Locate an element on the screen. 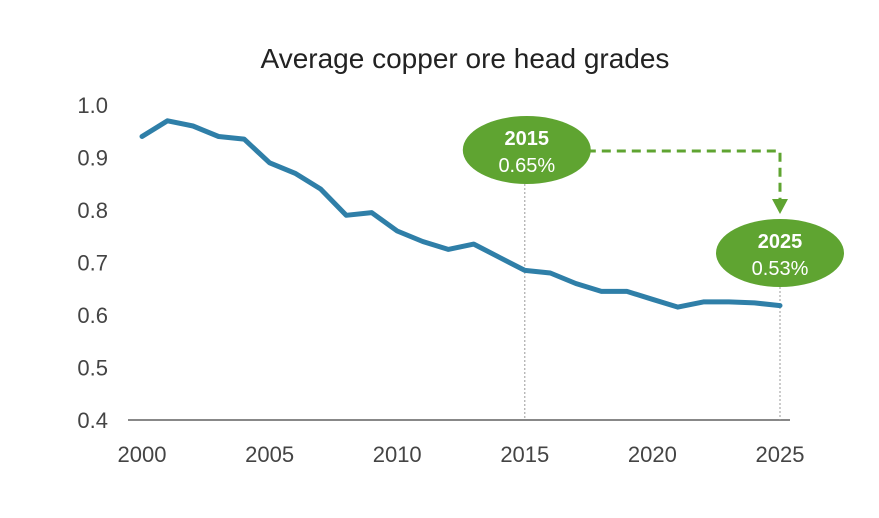 The width and height of the screenshot is (879, 518). y-tick-label: 0.5 is located at coordinates (92, 368).